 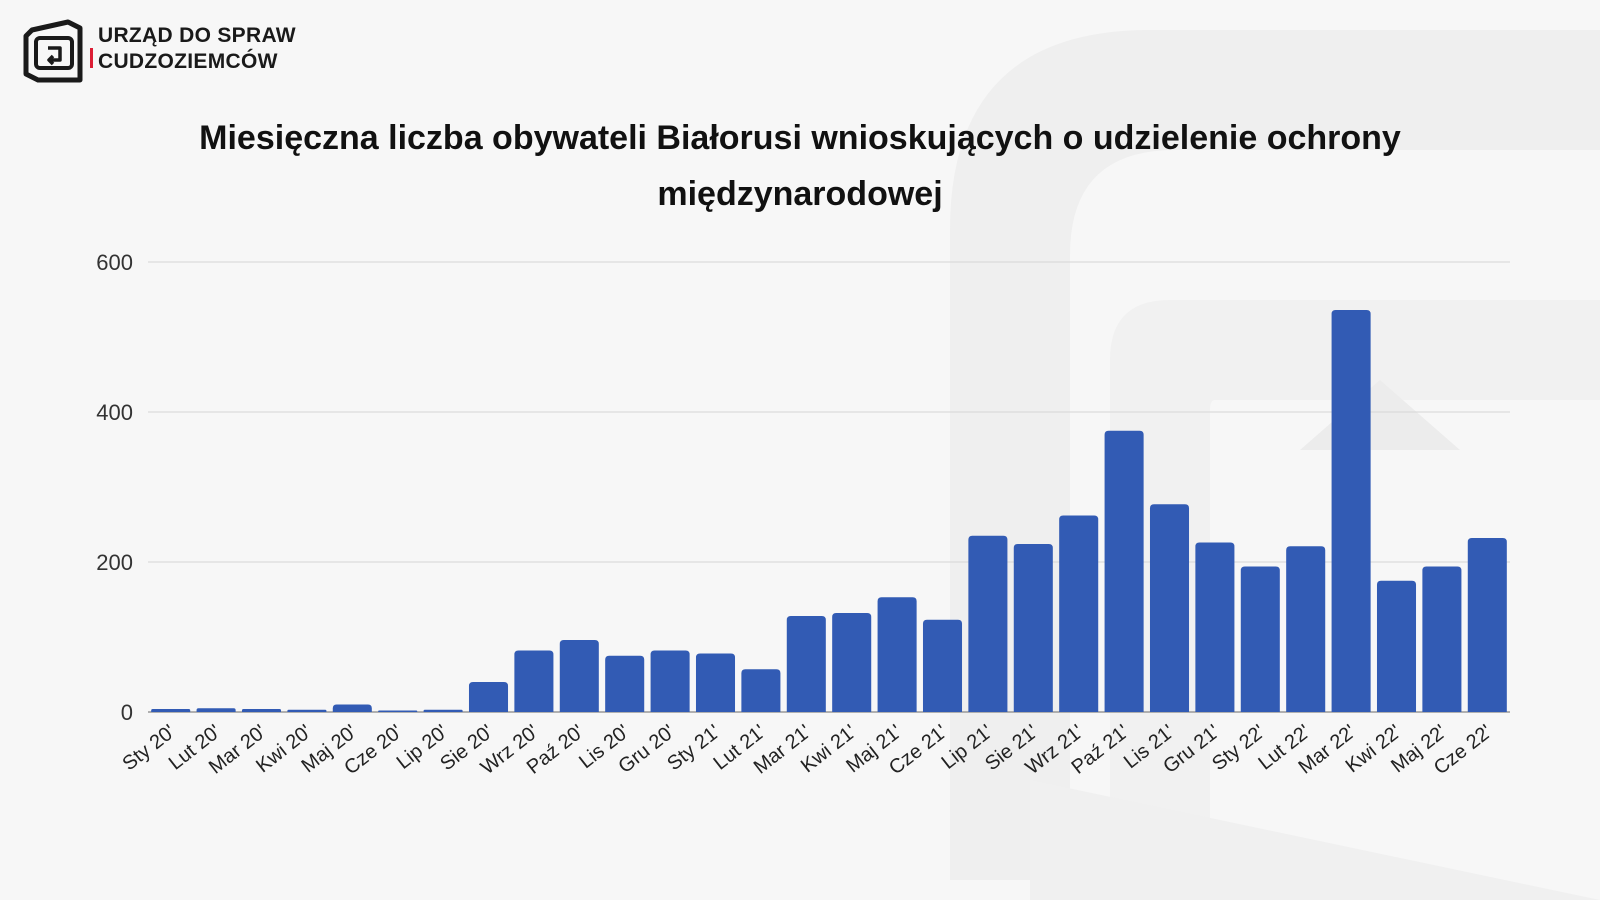 I want to click on logo-emblem-icon, so click(x=53, y=51).